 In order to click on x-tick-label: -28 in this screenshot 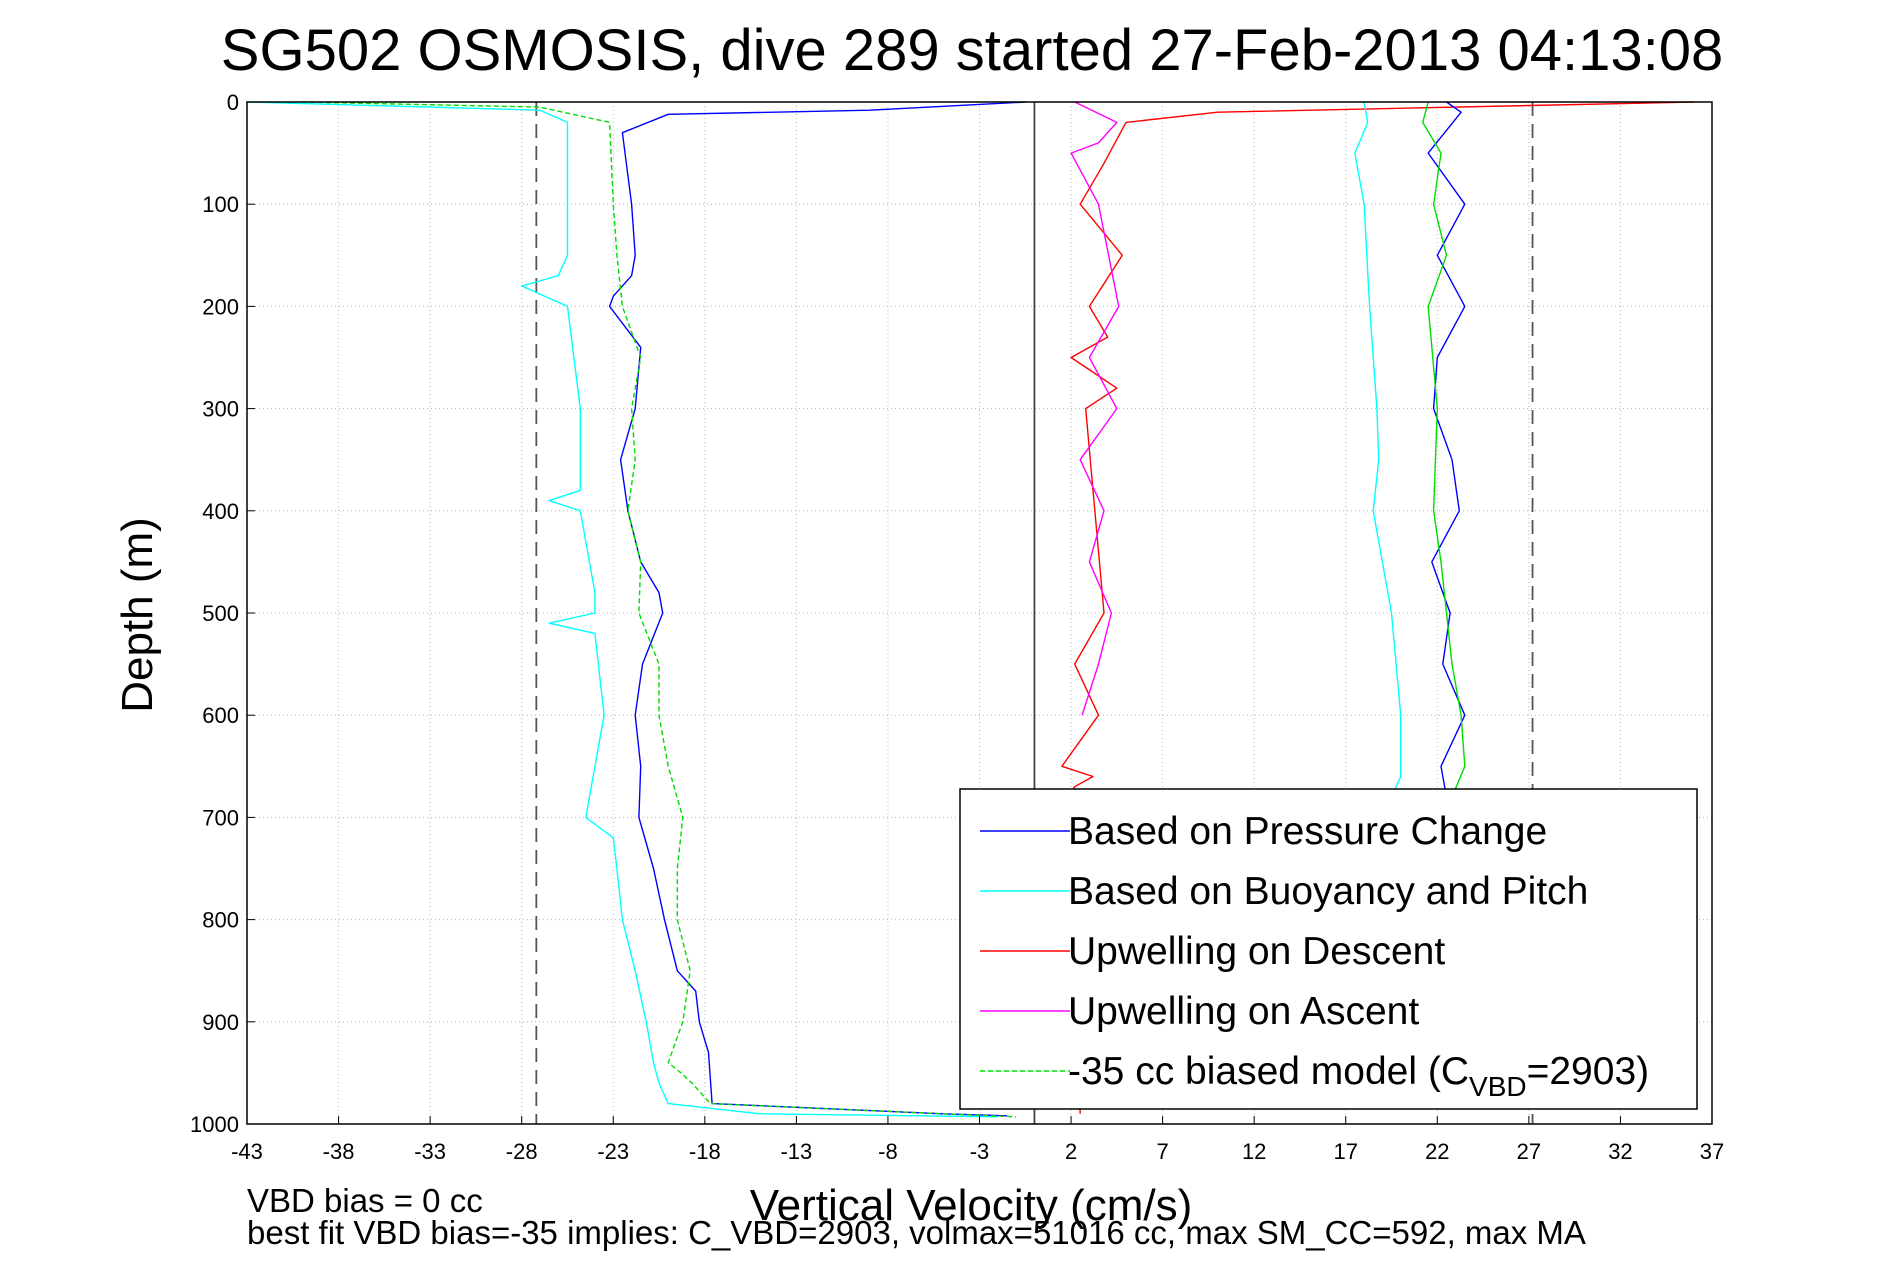, I will do `click(522, 1151)`.